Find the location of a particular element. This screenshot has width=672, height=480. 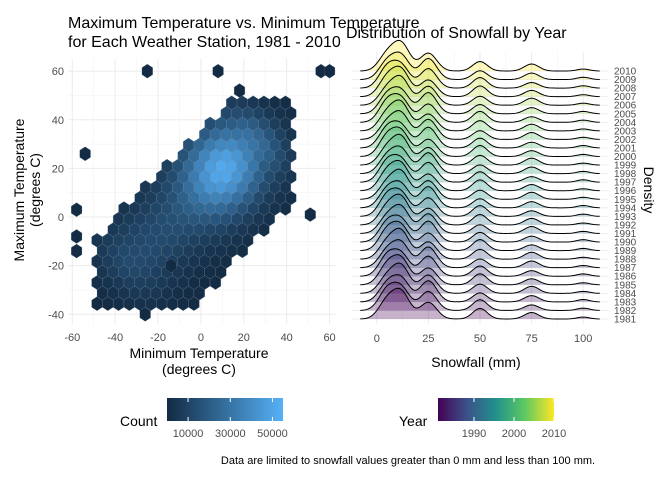

ridge-fill-1992 is located at coordinates (480, 209).